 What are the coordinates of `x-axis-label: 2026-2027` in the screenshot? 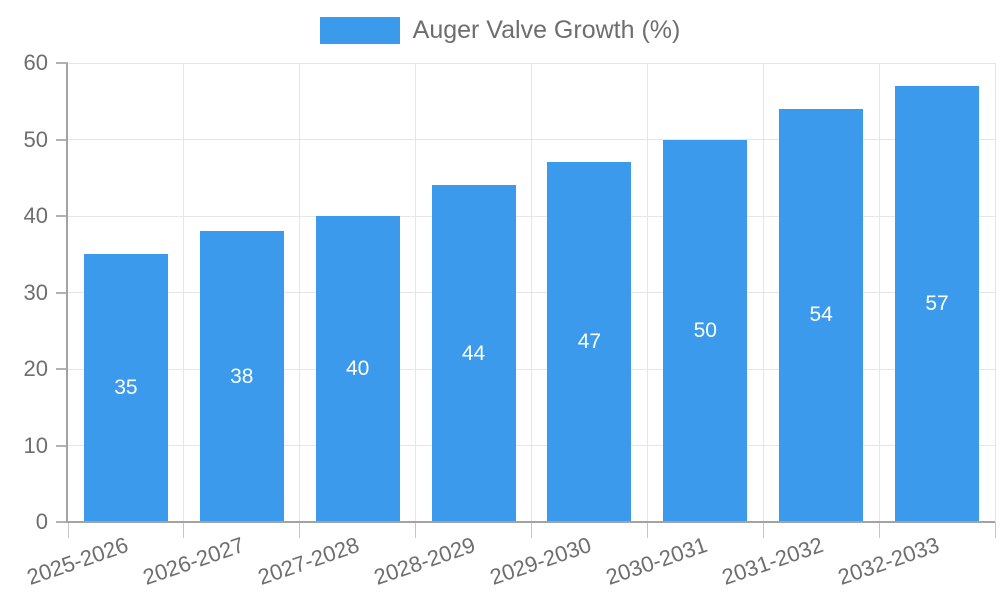 It's located at (193, 561).